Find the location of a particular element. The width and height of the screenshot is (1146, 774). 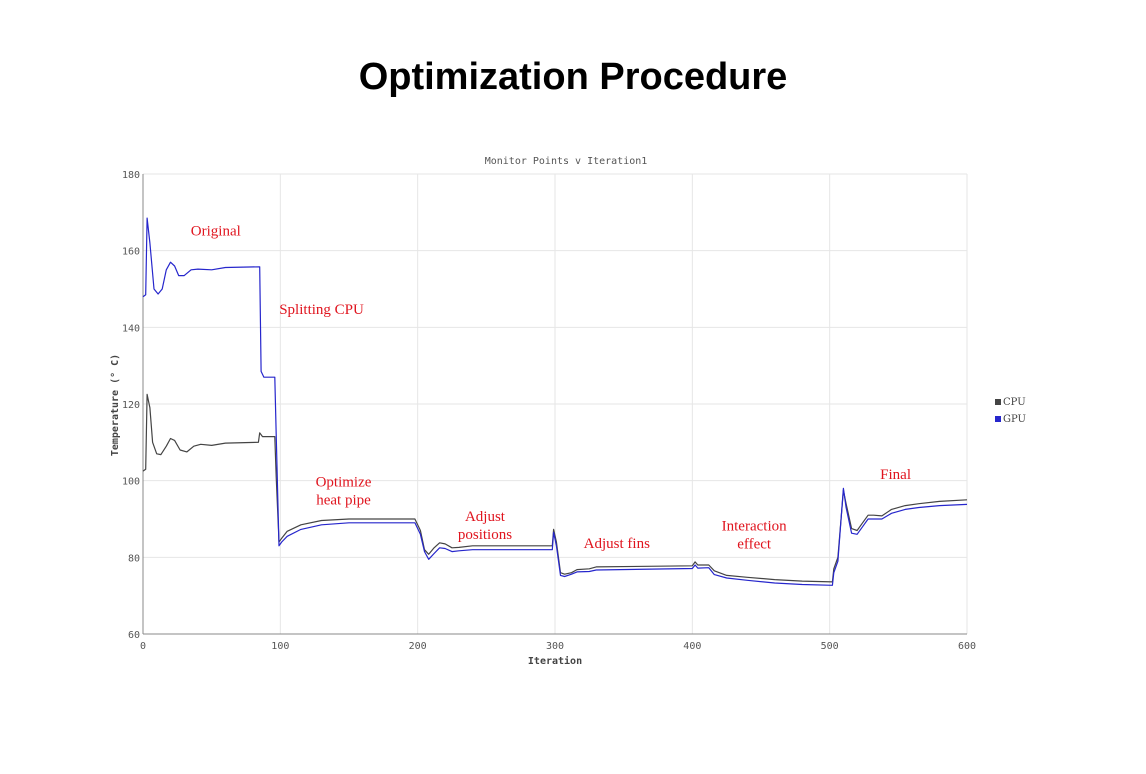

x-tick-label: 300 is located at coordinates (555, 646).